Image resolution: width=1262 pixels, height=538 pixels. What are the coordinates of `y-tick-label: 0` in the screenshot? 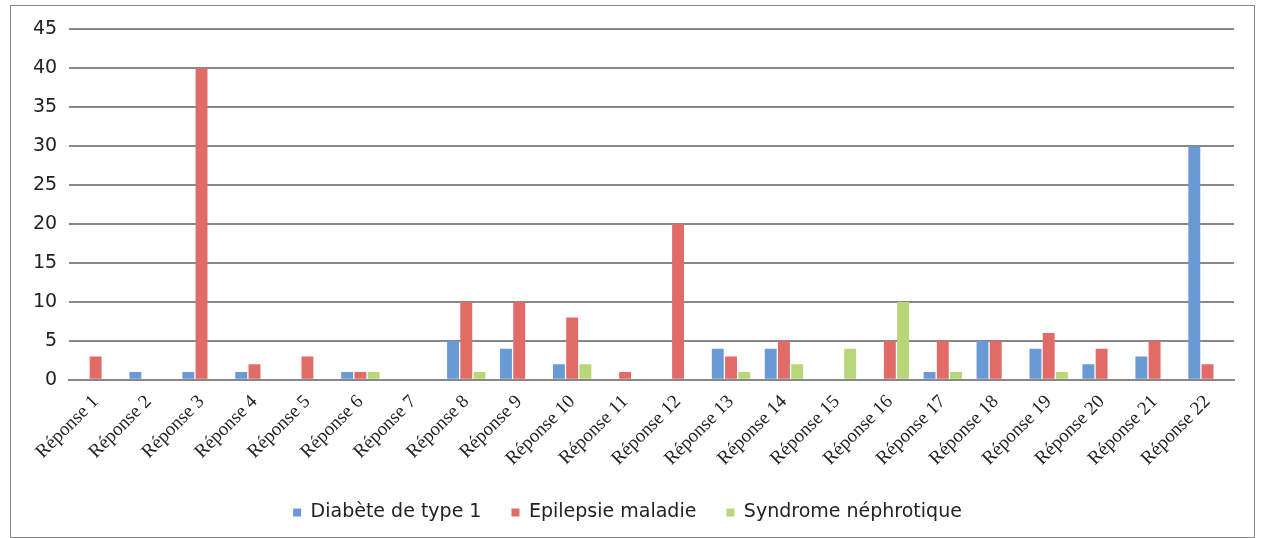 It's located at (51, 377).